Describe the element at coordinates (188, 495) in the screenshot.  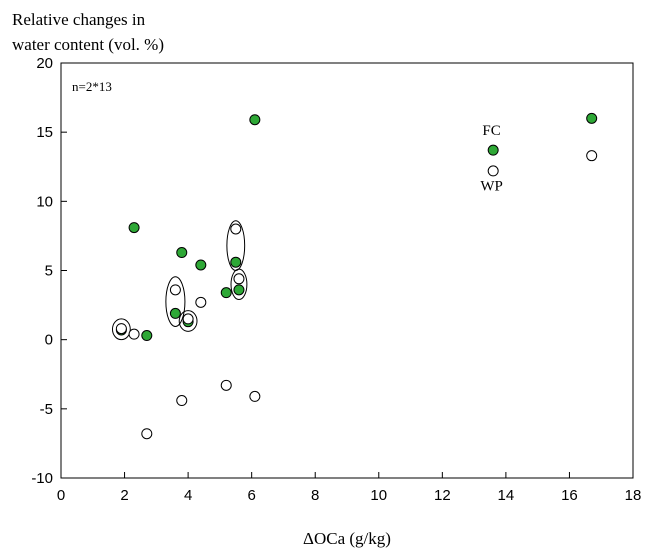
I see `x-tick-label: 4` at that location.